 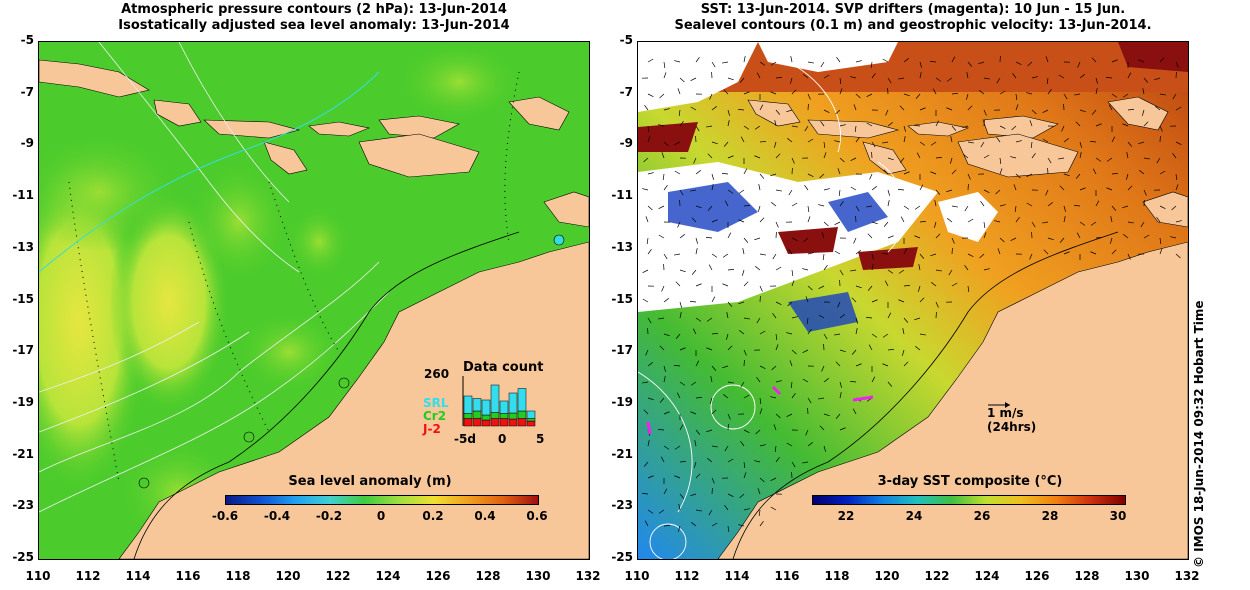 I want to click on right-y-tick: -25, so click(x=622, y=557).